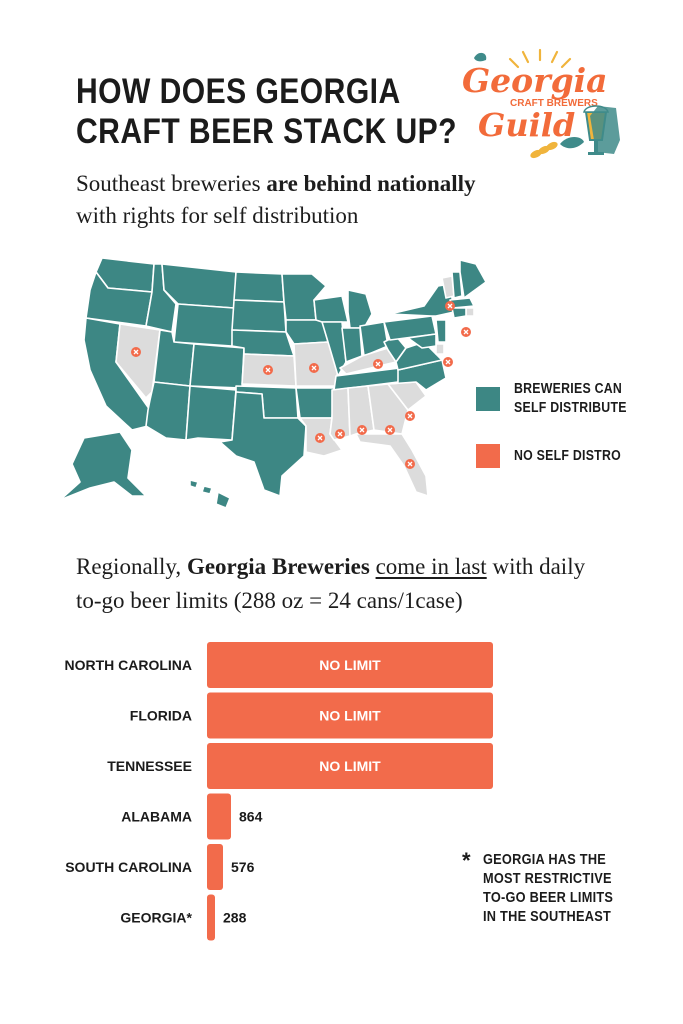 This screenshot has height=1024, width=683. I want to click on bar-tennessee, so click(350, 766).